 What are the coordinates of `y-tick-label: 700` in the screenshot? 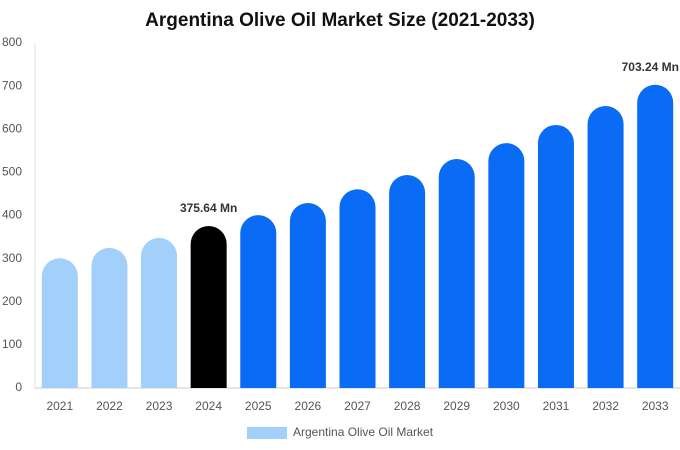 It's located at (12, 85).